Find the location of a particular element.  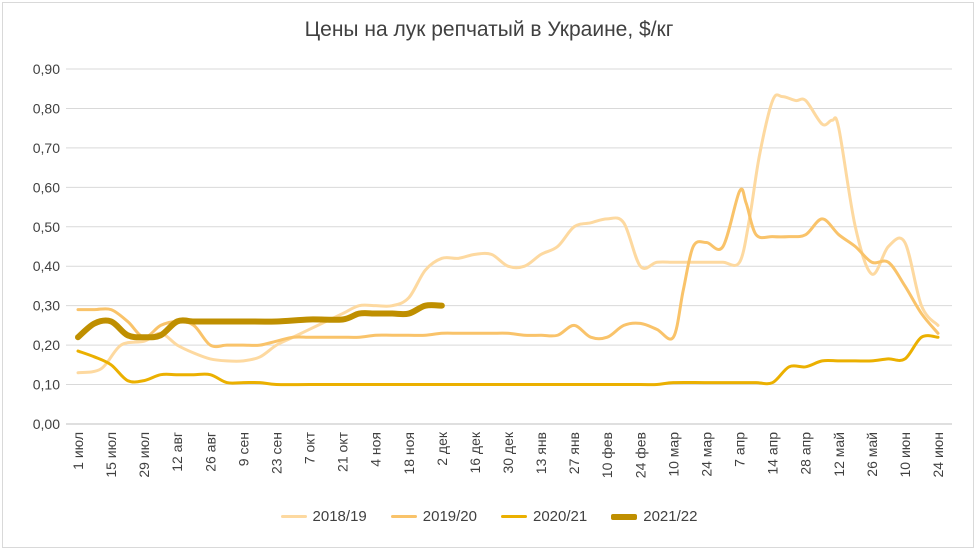

y-tick-label: 0,30 is located at coordinates (46, 306).